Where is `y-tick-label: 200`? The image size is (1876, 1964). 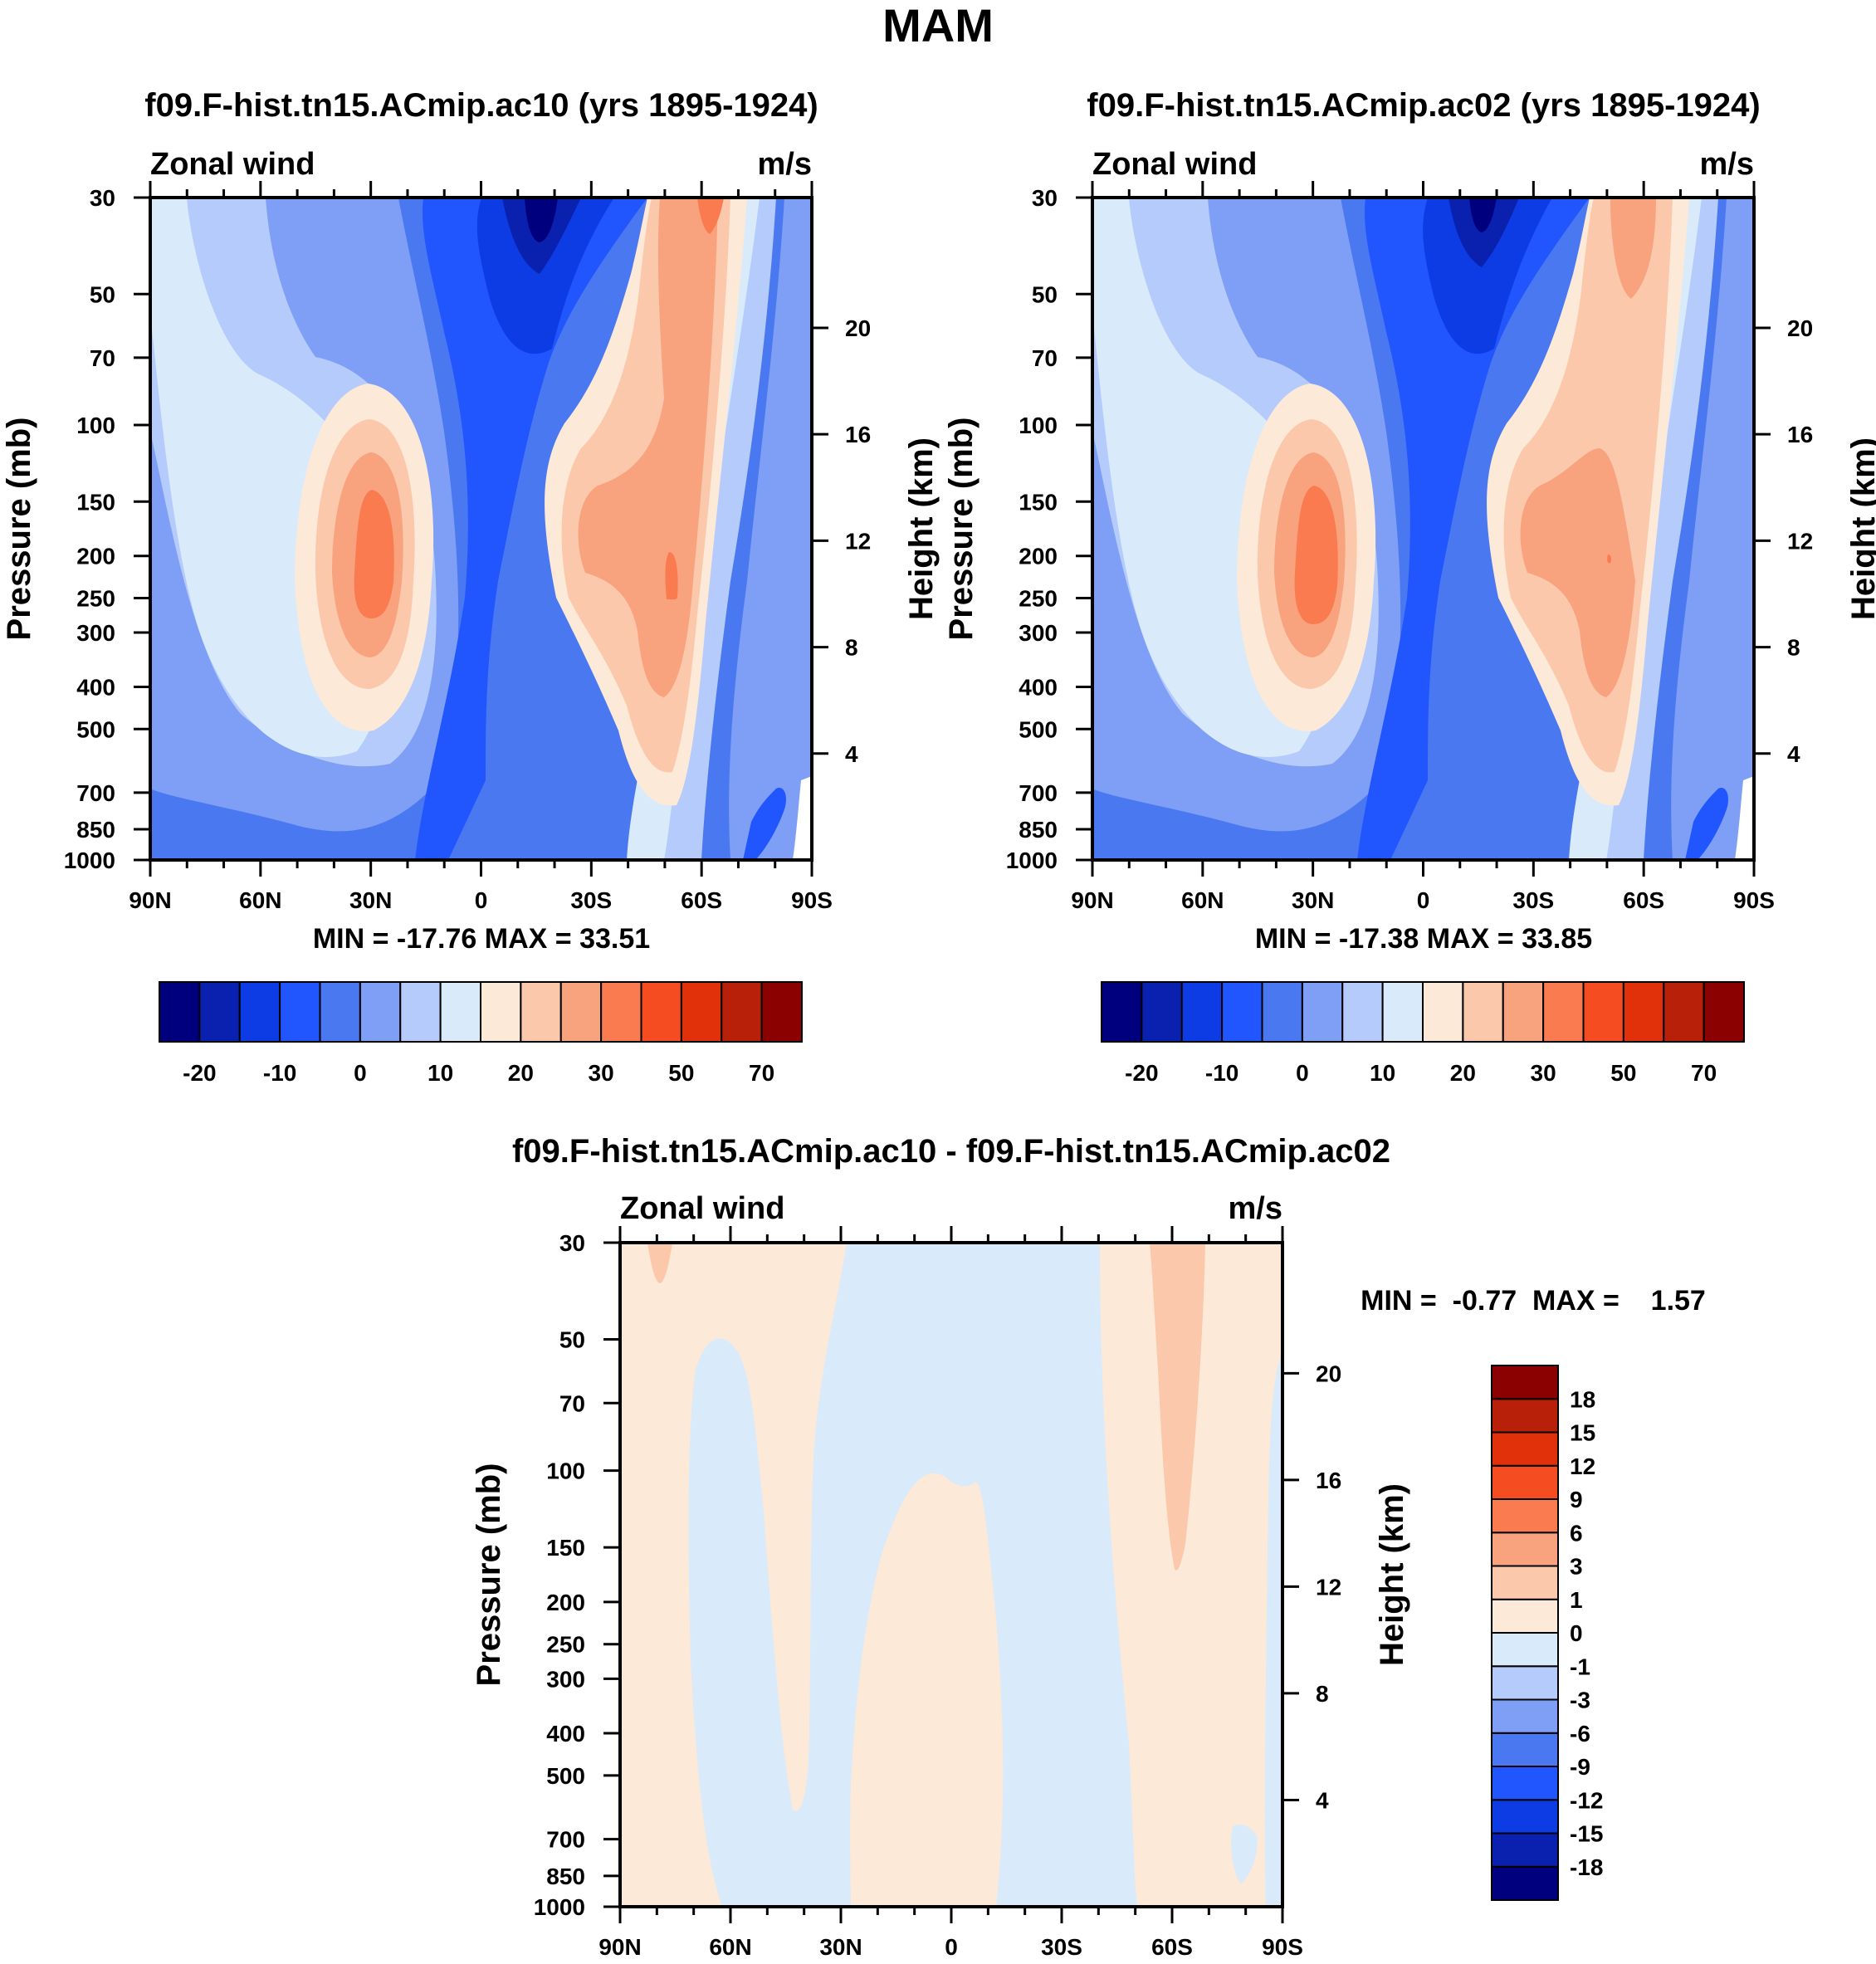
y-tick-label: 200 is located at coordinates (95, 557).